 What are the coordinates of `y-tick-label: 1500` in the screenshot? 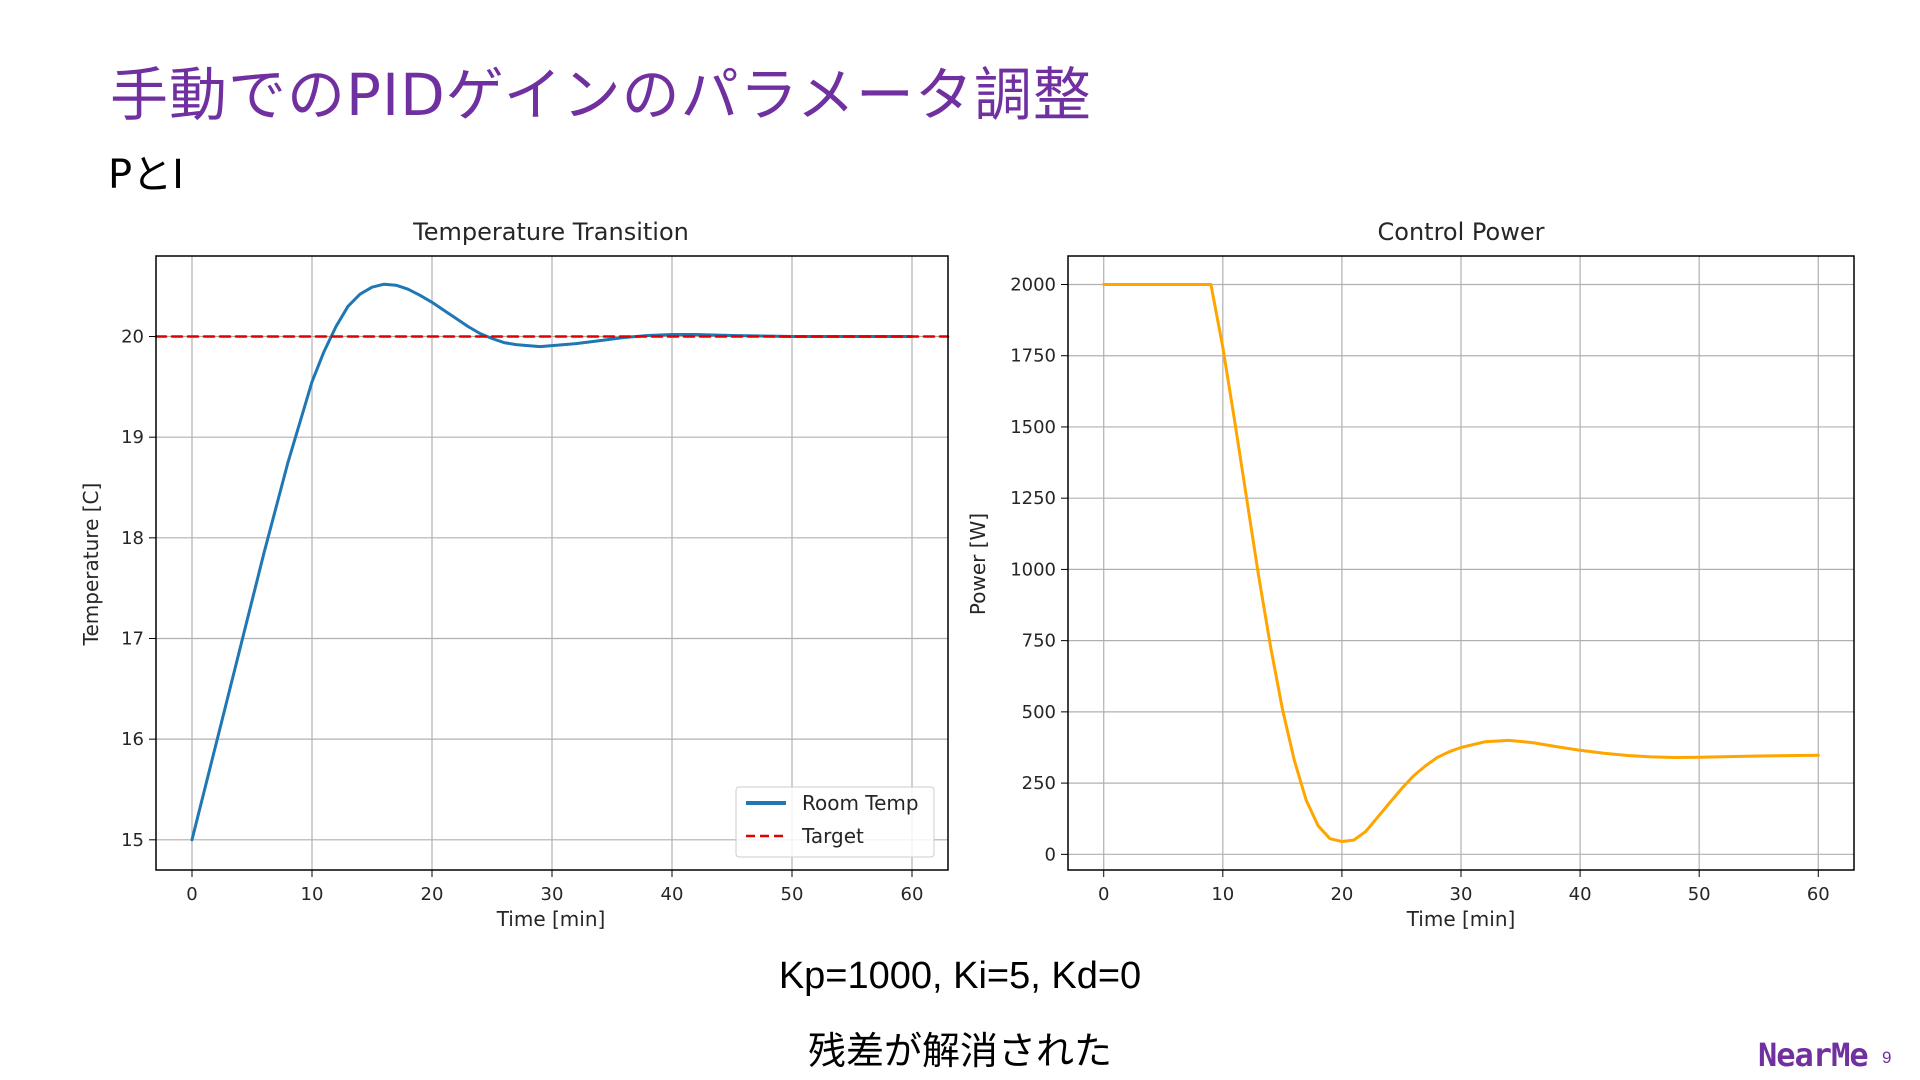 It's located at (1033, 427).